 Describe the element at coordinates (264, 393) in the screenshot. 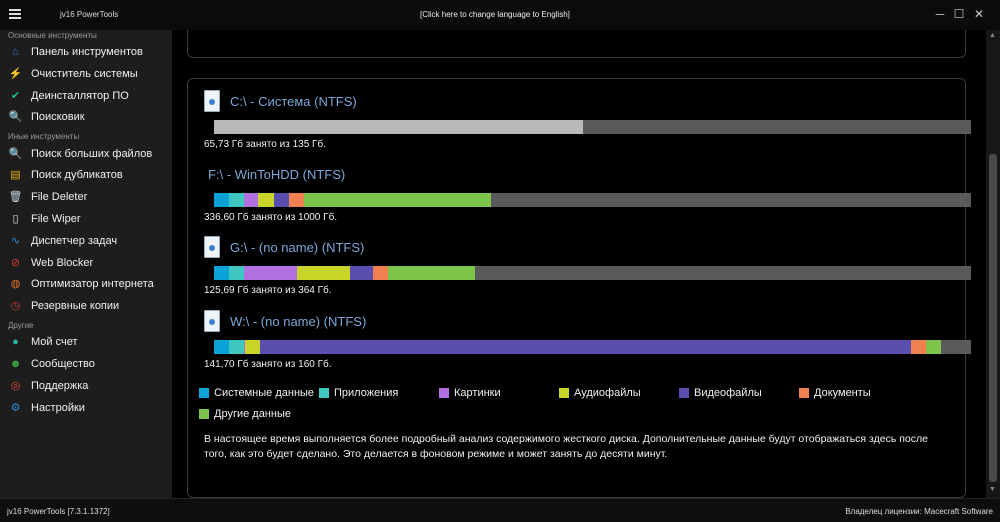

I see `legend-label: Системные данные` at that location.